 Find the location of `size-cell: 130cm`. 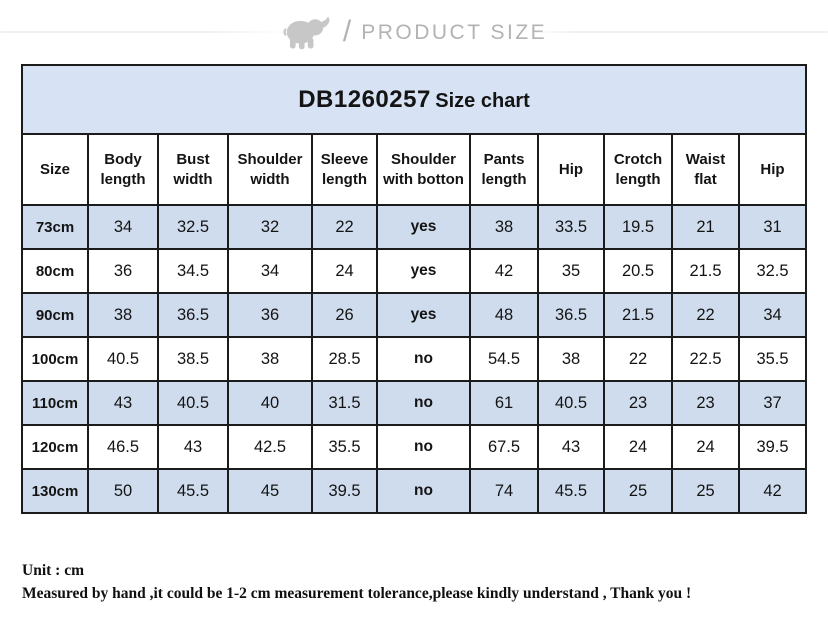

size-cell: 130cm is located at coordinates (55, 491).